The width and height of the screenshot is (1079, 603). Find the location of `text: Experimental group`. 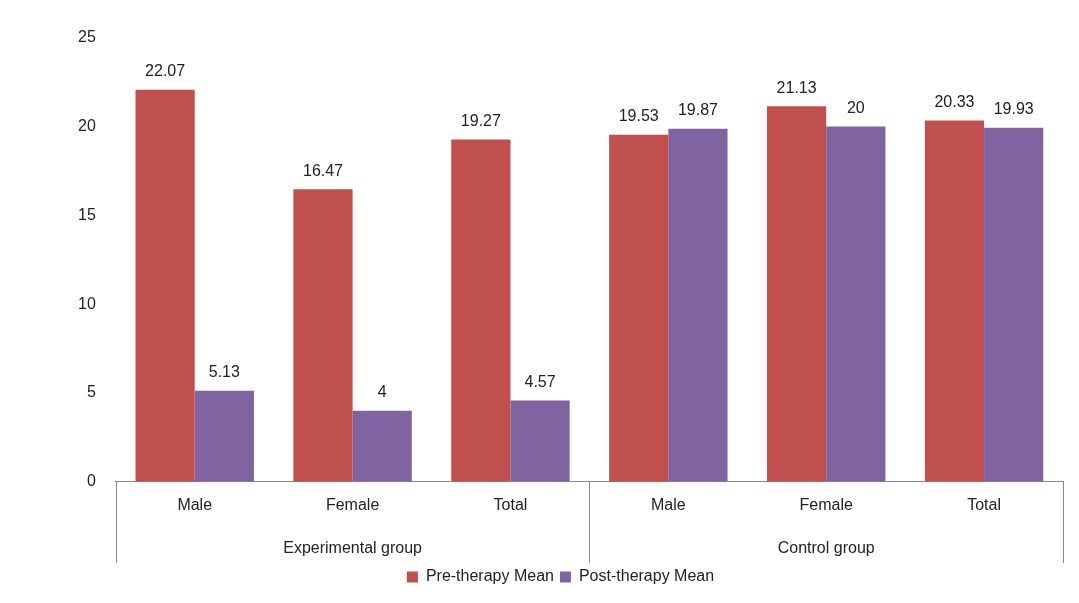

text: Experimental group is located at coordinates (353, 548).